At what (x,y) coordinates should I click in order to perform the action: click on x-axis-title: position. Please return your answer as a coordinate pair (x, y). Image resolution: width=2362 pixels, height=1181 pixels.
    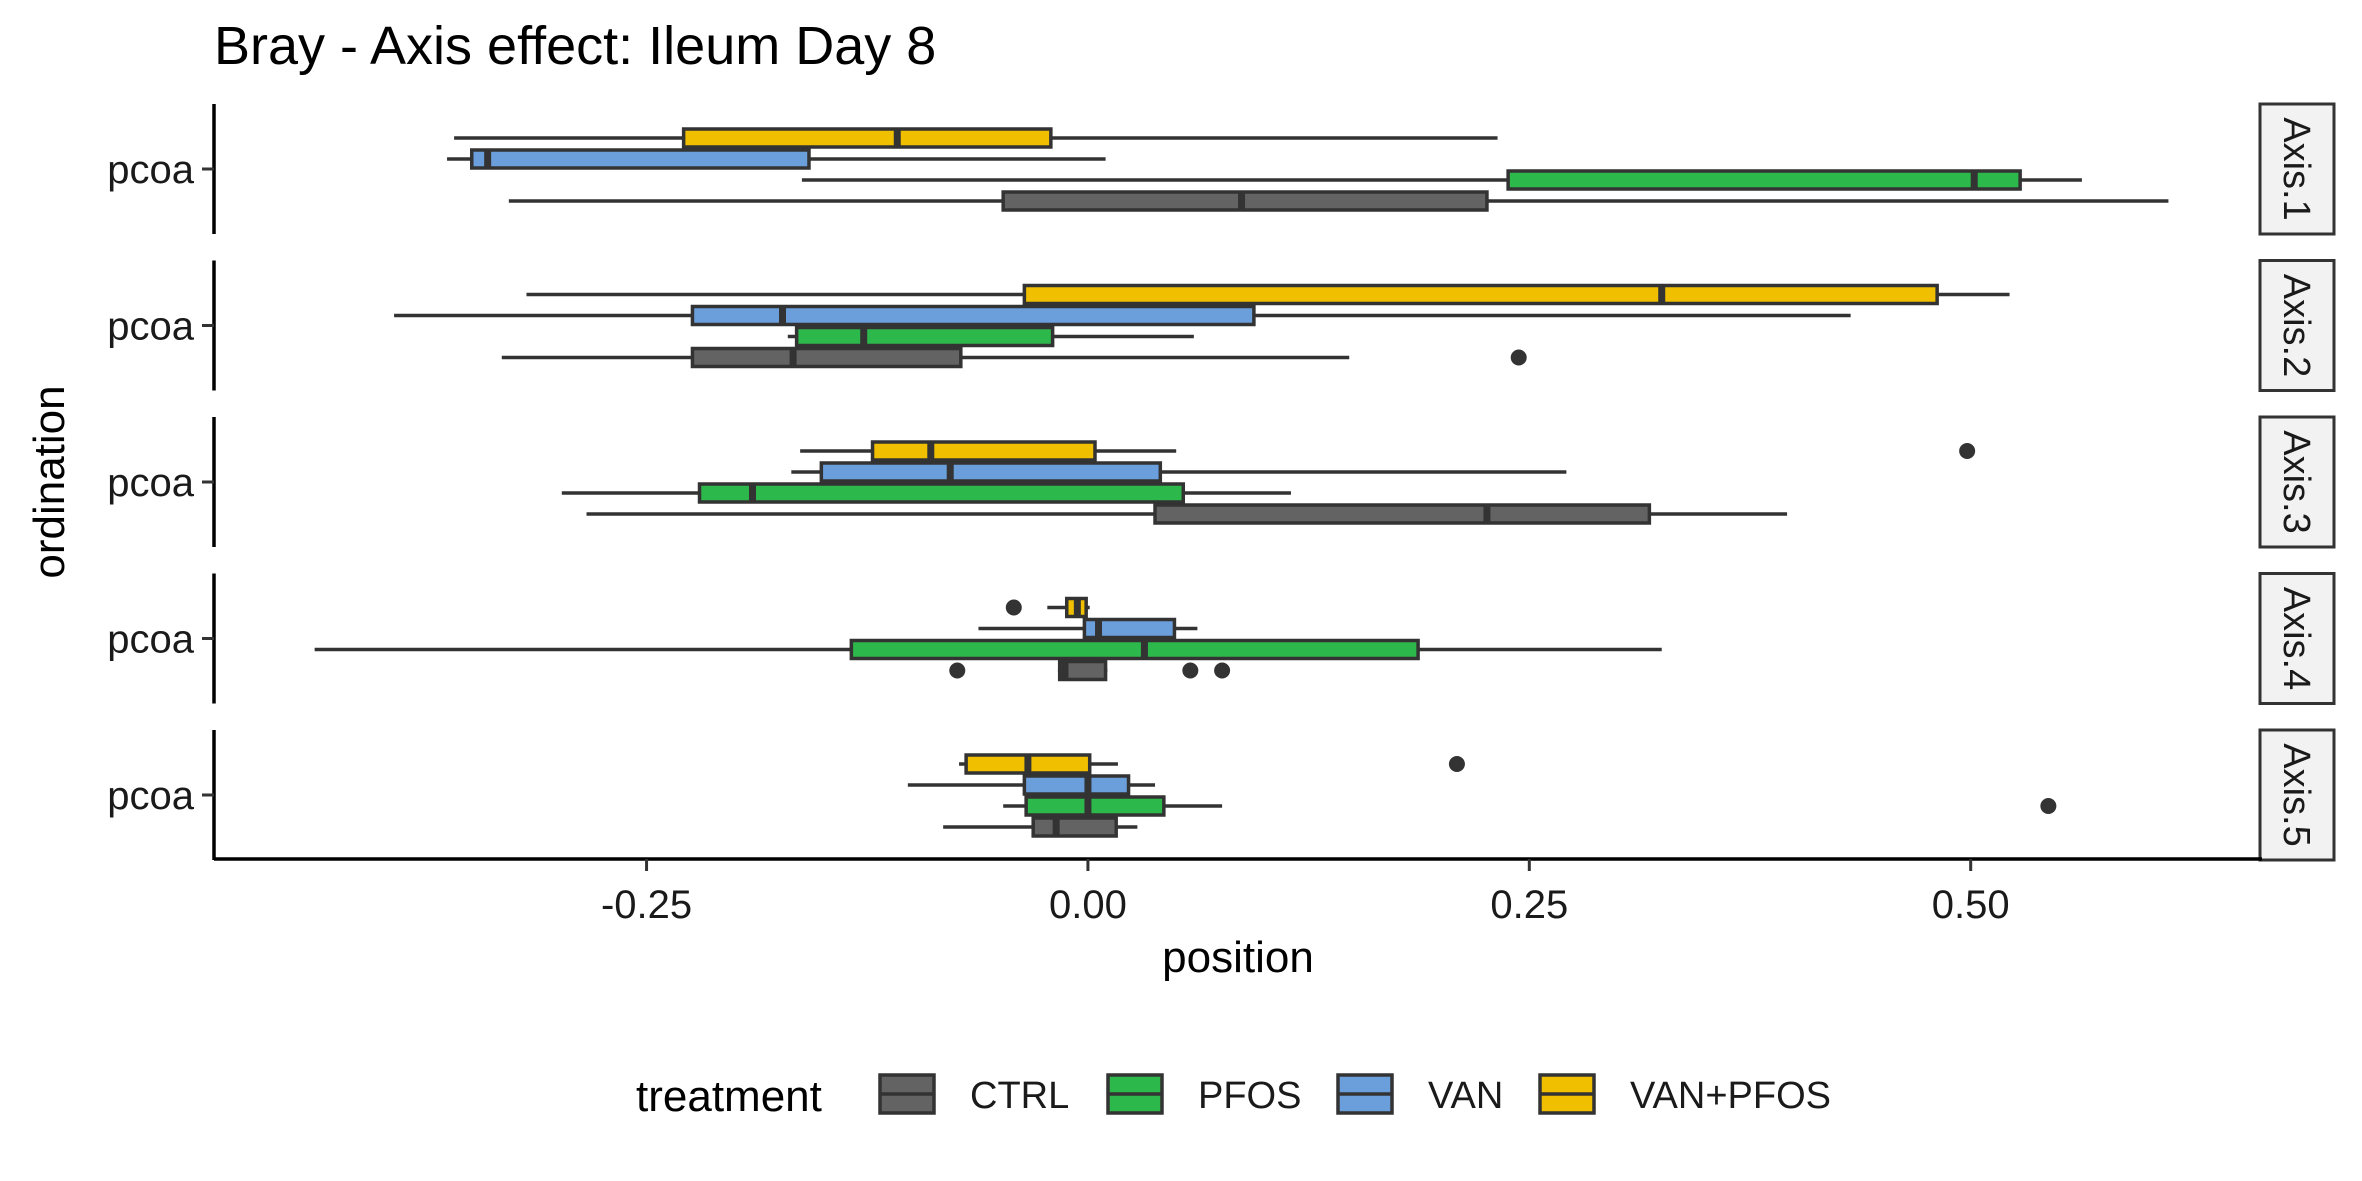
    Looking at the image, I should click on (1238, 957).